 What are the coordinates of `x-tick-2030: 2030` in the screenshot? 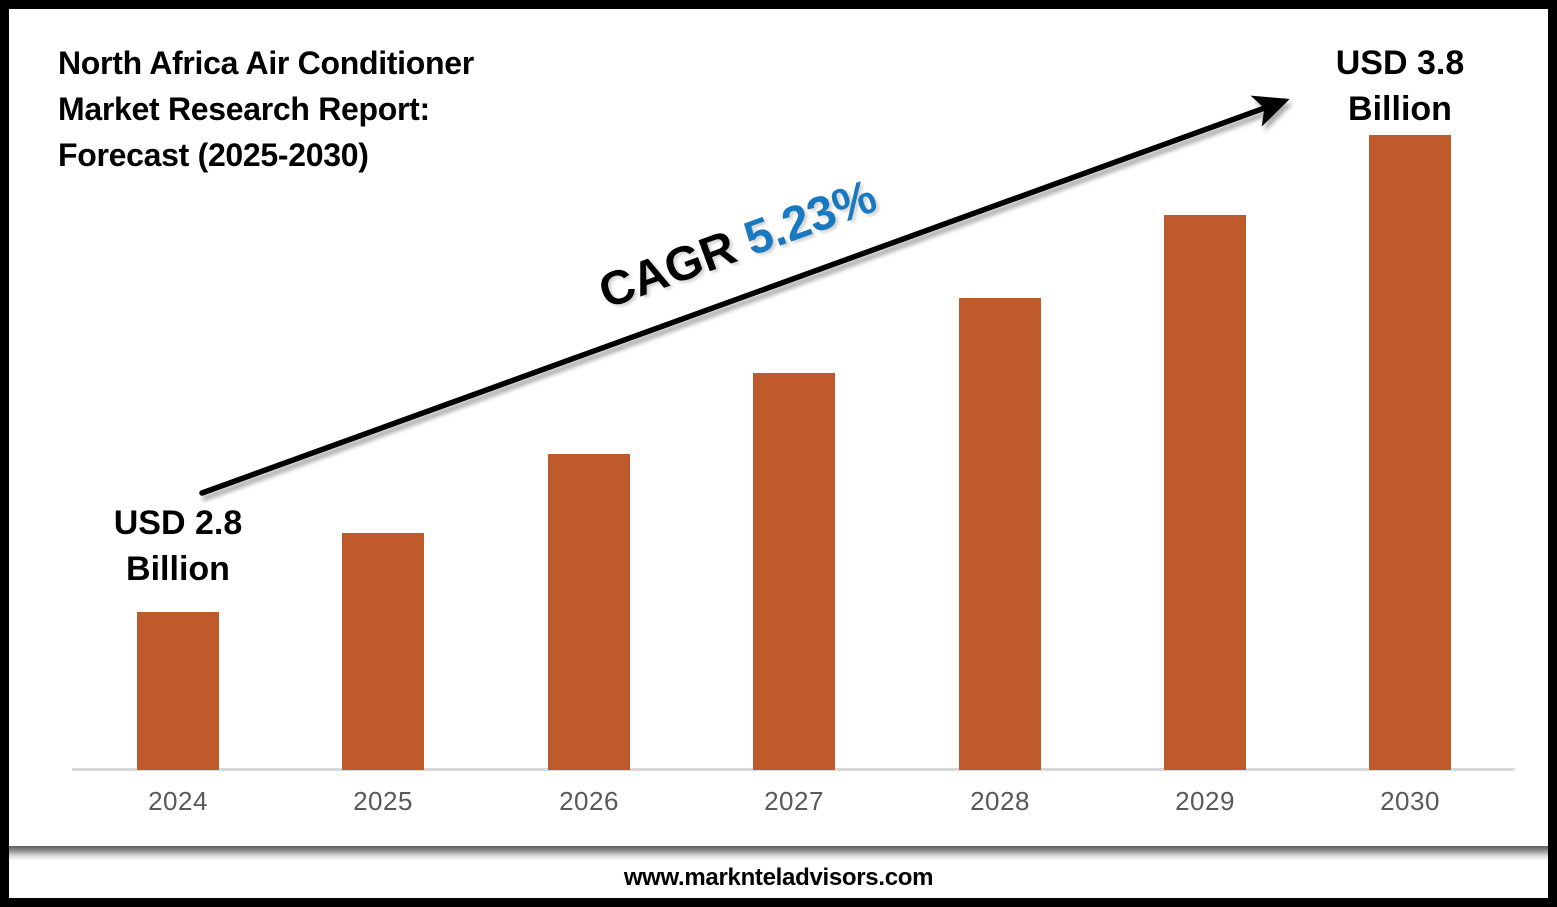 It's located at (1410, 801).